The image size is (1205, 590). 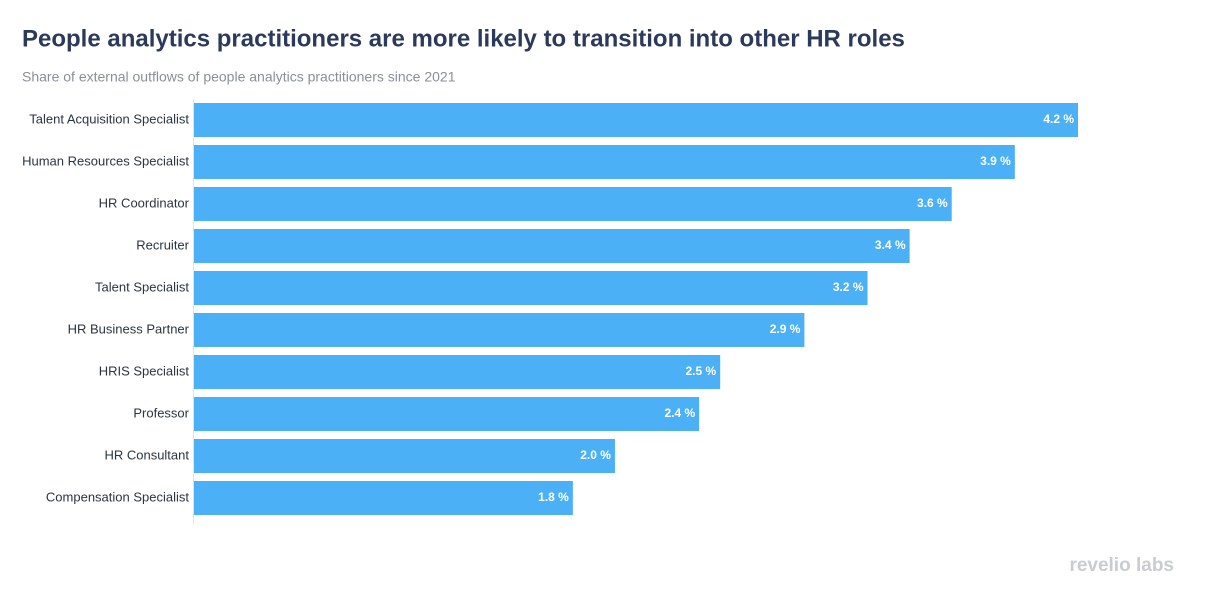 What do you see at coordinates (162, 244) in the screenshot?
I see `y-tick-label: Recruiter` at bounding box center [162, 244].